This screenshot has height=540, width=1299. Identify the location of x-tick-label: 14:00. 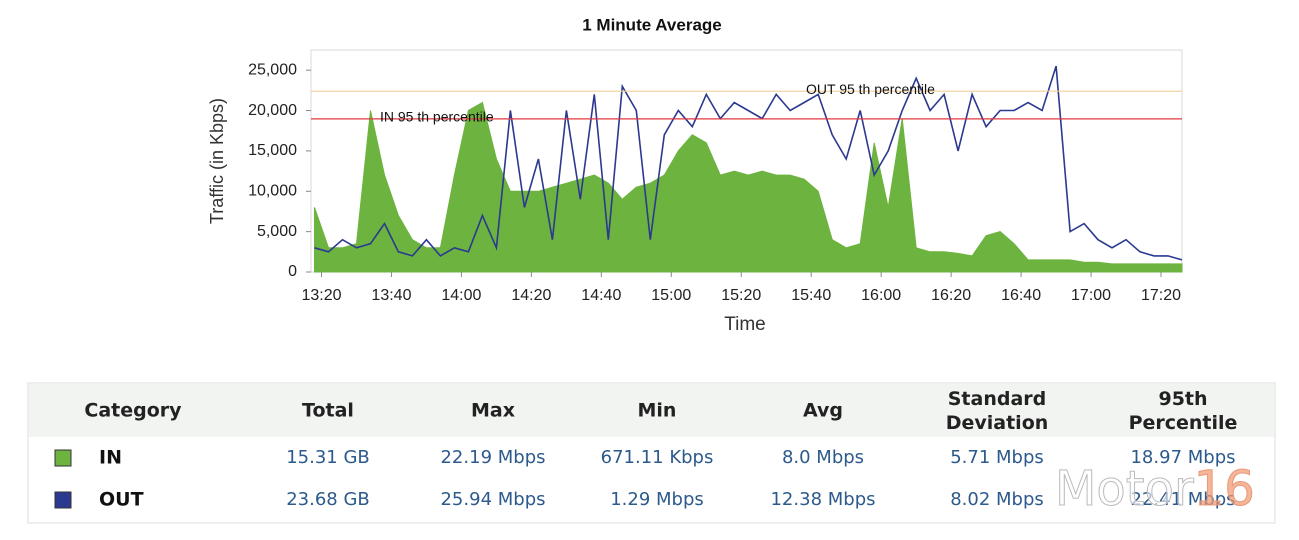
(461, 295).